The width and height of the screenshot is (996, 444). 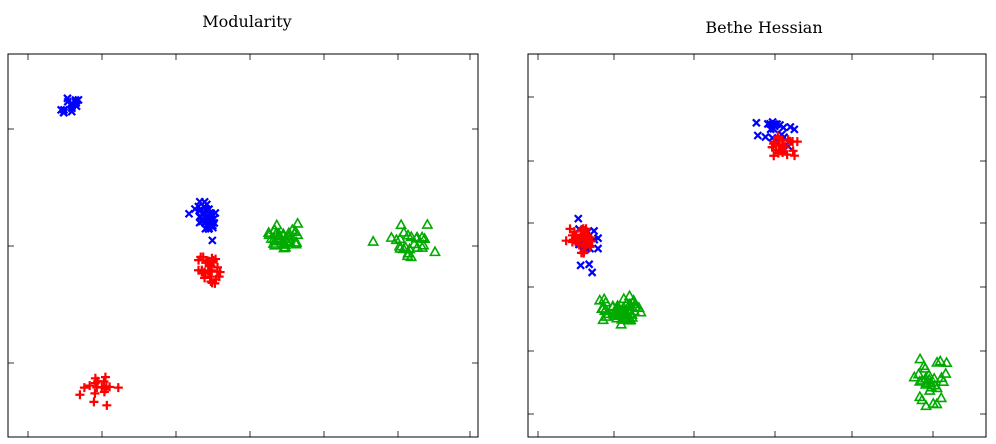 I want to click on chart-title-modularity: Modularity, so click(x=246, y=21).